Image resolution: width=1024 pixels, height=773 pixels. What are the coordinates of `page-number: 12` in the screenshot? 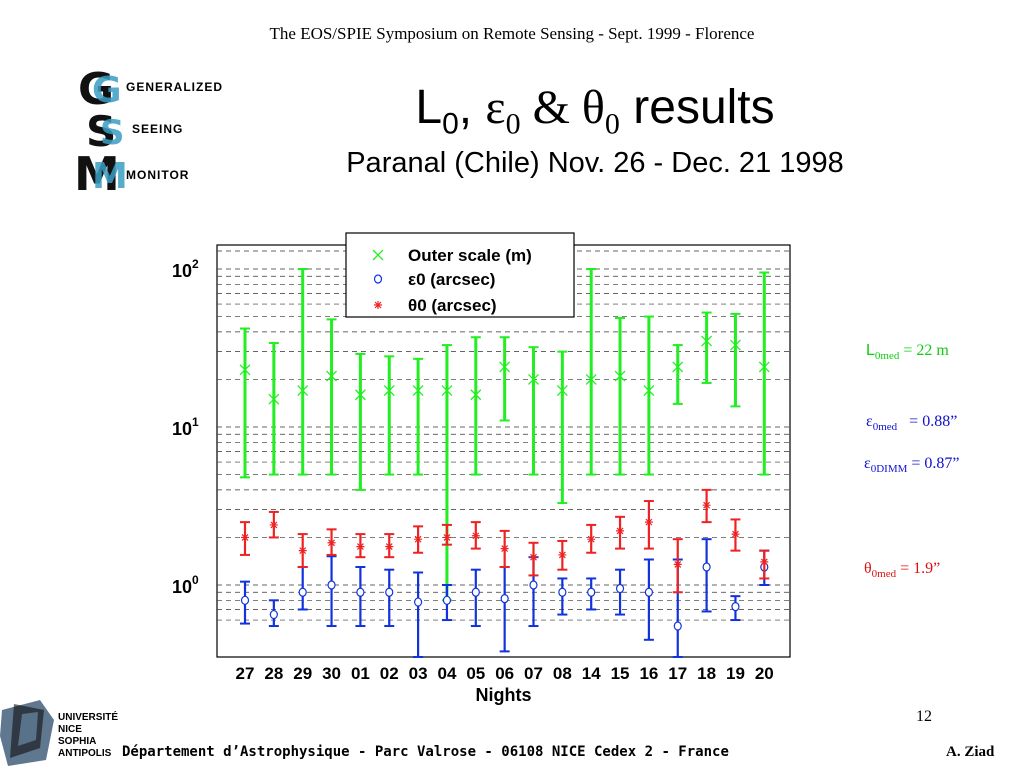 It's located at (924, 716).